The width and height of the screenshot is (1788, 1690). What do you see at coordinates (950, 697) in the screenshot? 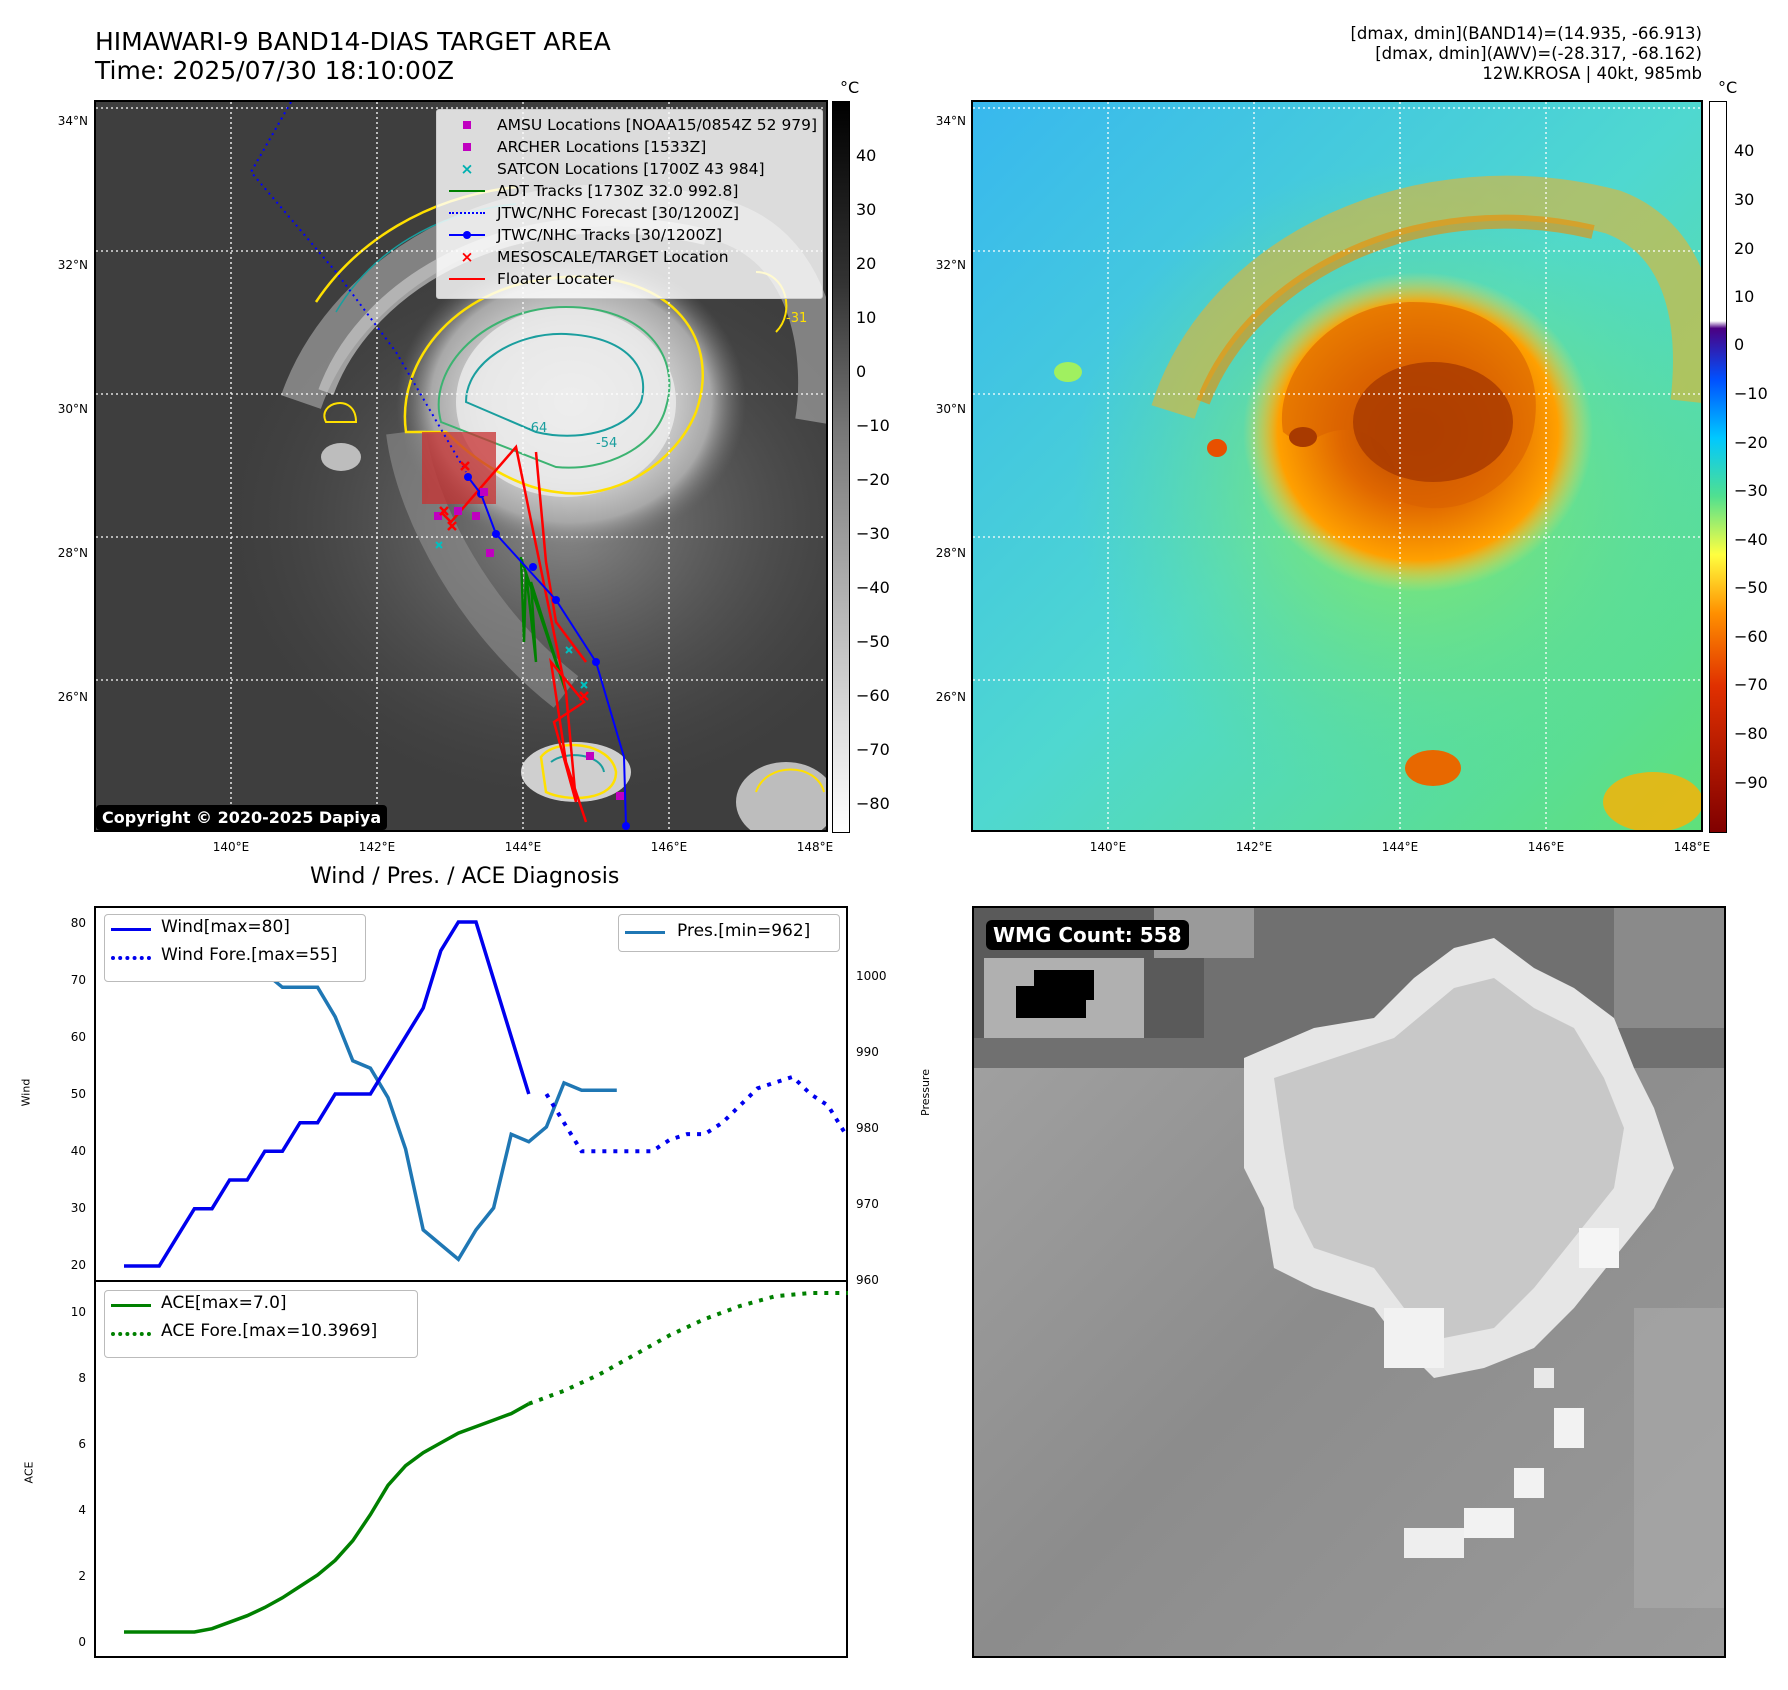
I see `lat-label-26-b: 26°N` at bounding box center [950, 697].